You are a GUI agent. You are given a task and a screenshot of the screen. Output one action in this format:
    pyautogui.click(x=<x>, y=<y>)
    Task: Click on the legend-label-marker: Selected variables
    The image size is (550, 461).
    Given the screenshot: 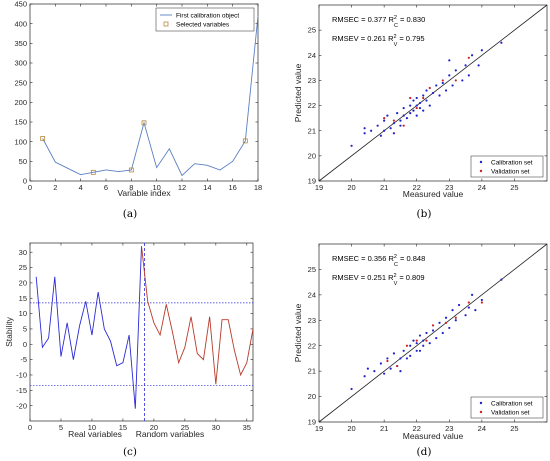 What is the action you would take?
    pyautogui.click(x=203, y=25)
    